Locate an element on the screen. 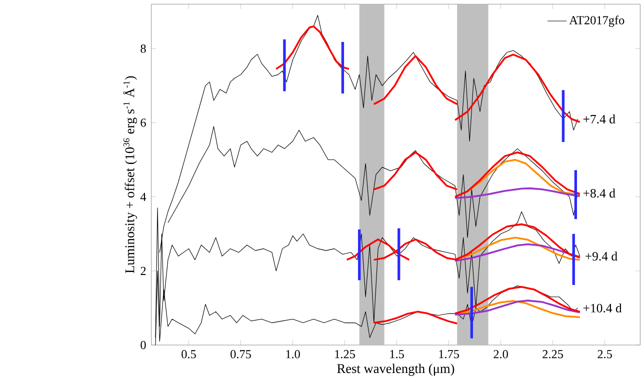 The width and height of the screenshot is (641, 390). x-tick-label: 1.0 is located at coordinates (293, 354).